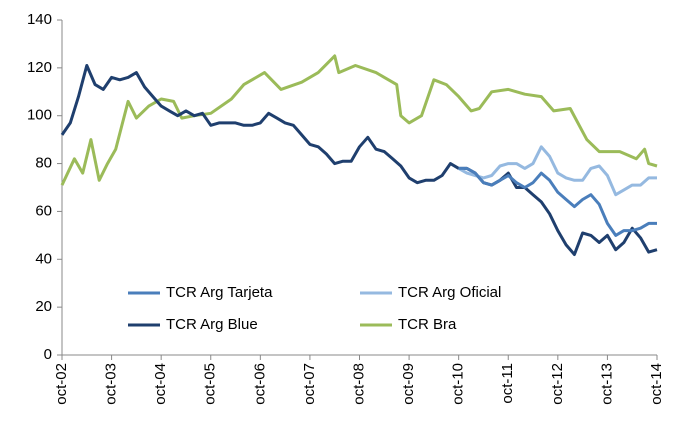  I want to click on x-tick-label: oct-13, so click(606, 384).